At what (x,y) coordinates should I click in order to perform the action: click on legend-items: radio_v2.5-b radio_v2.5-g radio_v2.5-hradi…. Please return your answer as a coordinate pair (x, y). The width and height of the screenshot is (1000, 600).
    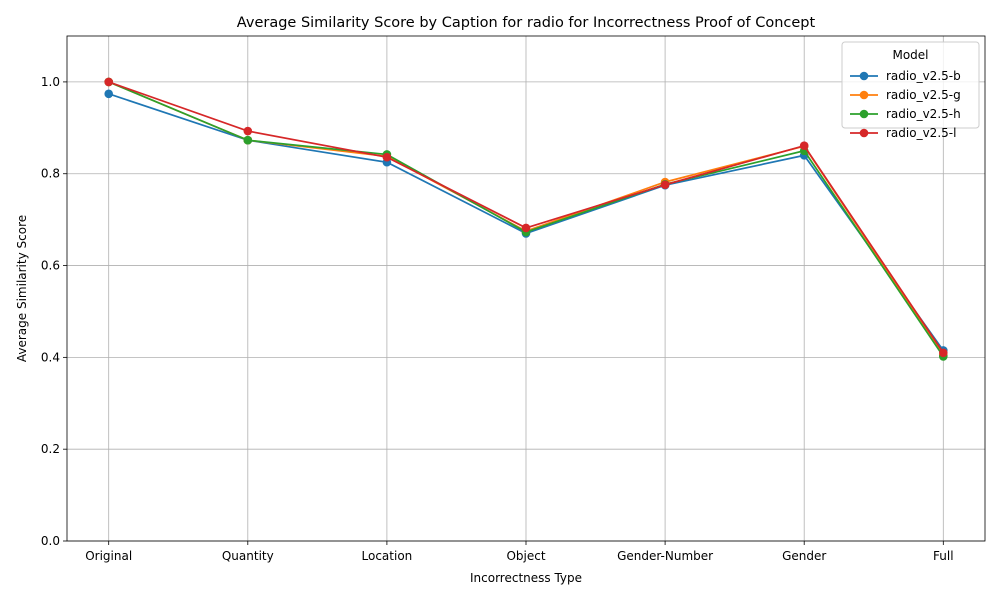
    Looking at the image, I should click on (905, 104).